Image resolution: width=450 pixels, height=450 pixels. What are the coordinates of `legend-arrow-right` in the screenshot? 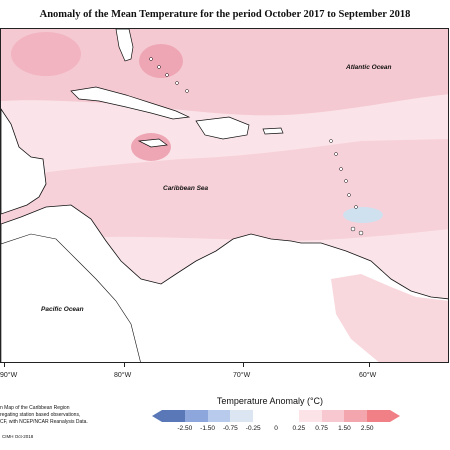 It's located at (395, 416).